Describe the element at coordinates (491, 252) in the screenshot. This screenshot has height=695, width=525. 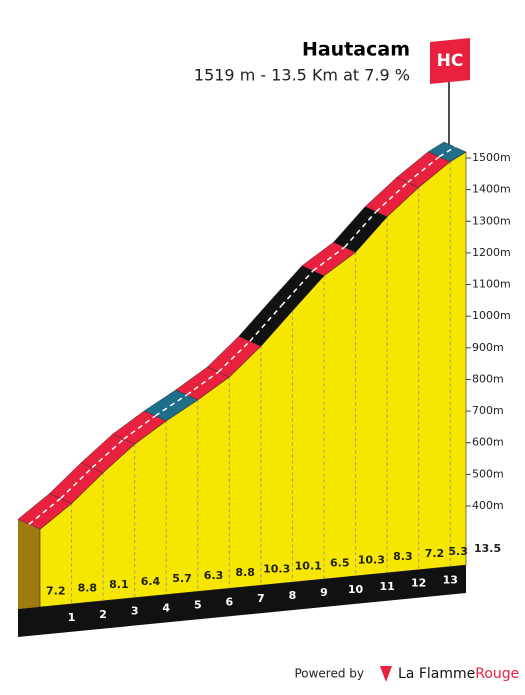
I see `y-tick-label: 1200m` at that location.